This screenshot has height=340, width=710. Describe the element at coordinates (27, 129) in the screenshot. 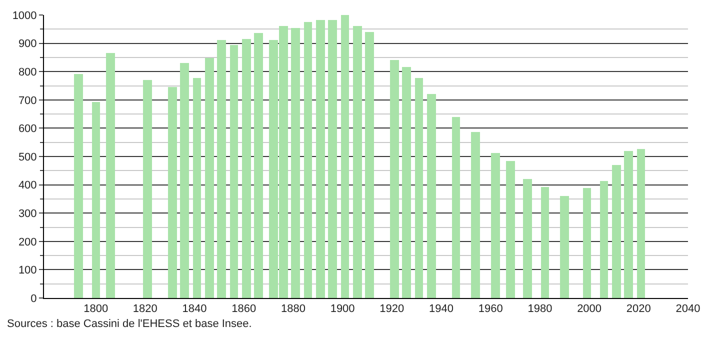

I see `y-tick-label: 600` at that location.